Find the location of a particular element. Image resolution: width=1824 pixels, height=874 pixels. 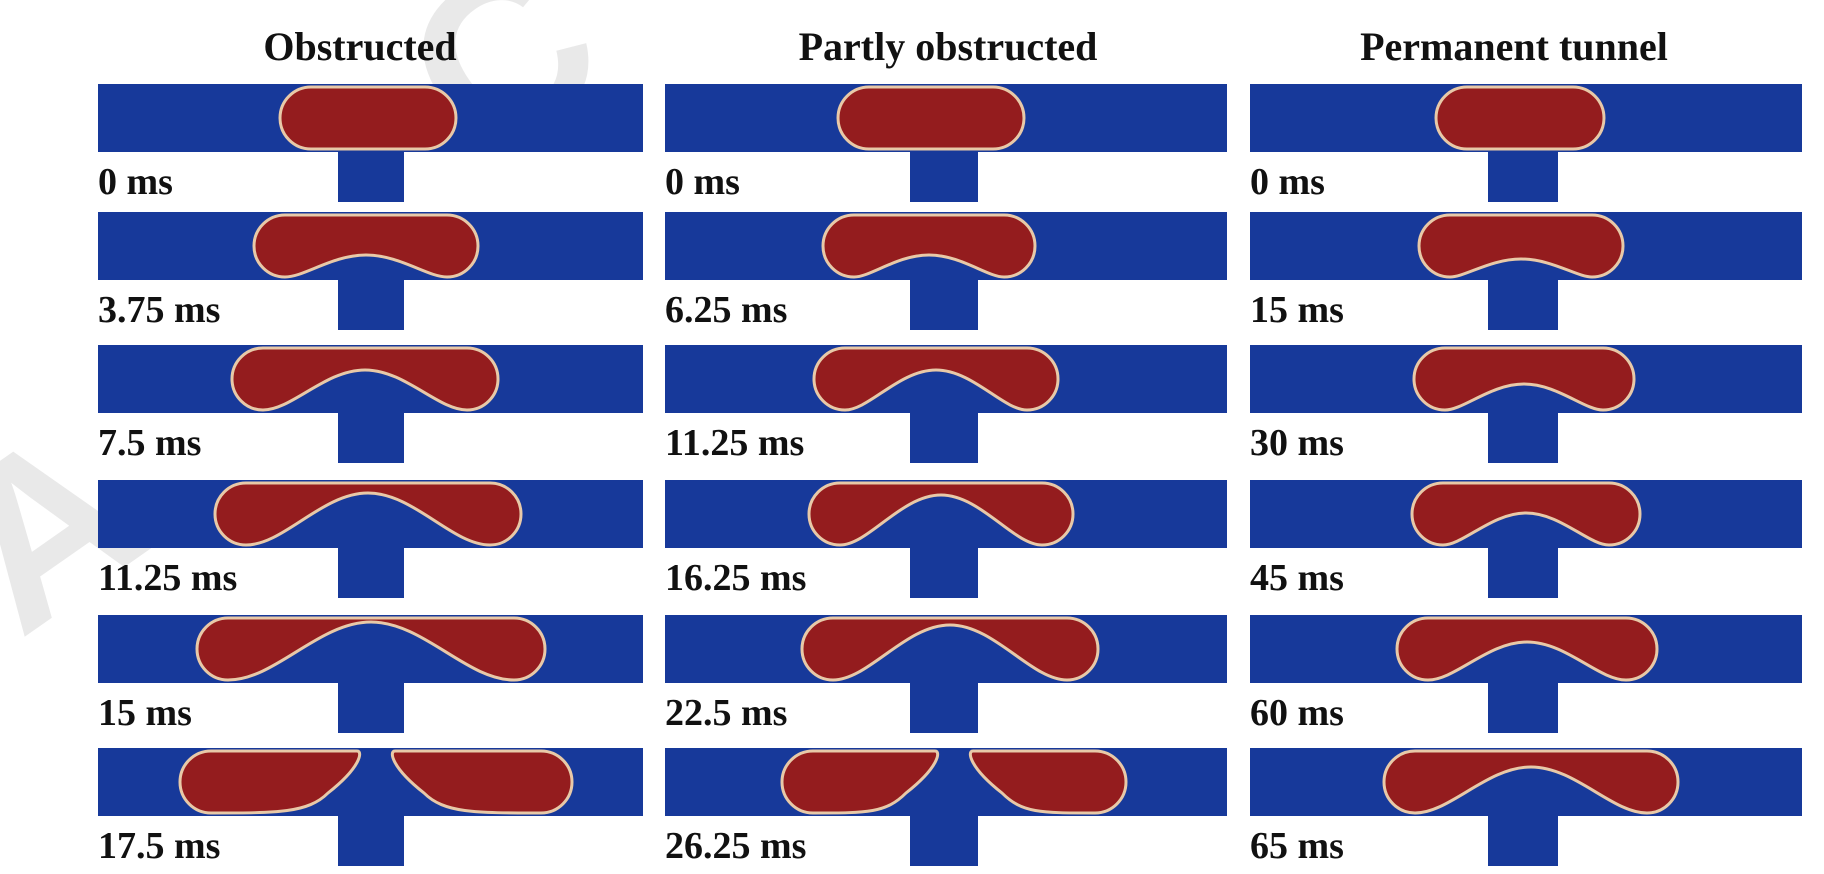

time-label: 30 ms is located at coordinates (1297, 443).